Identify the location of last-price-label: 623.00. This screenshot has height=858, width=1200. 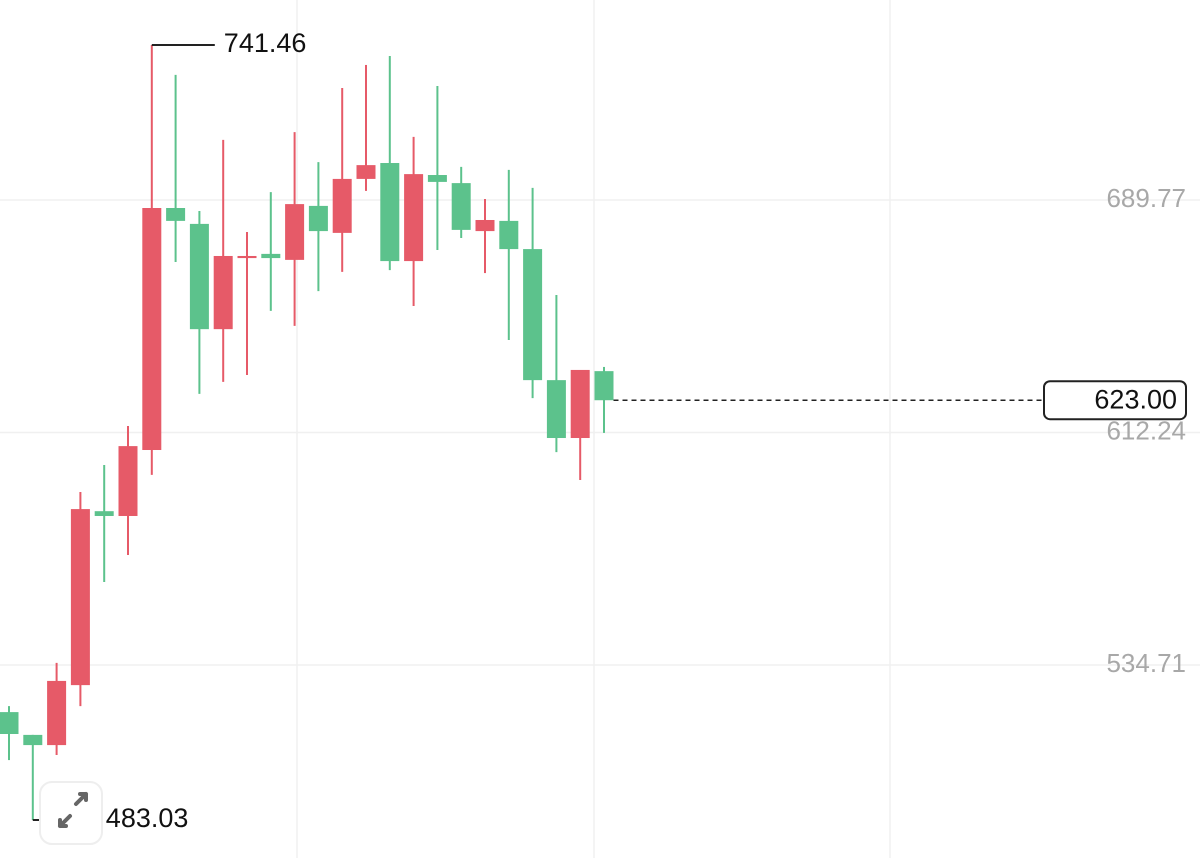
(1135, 399).